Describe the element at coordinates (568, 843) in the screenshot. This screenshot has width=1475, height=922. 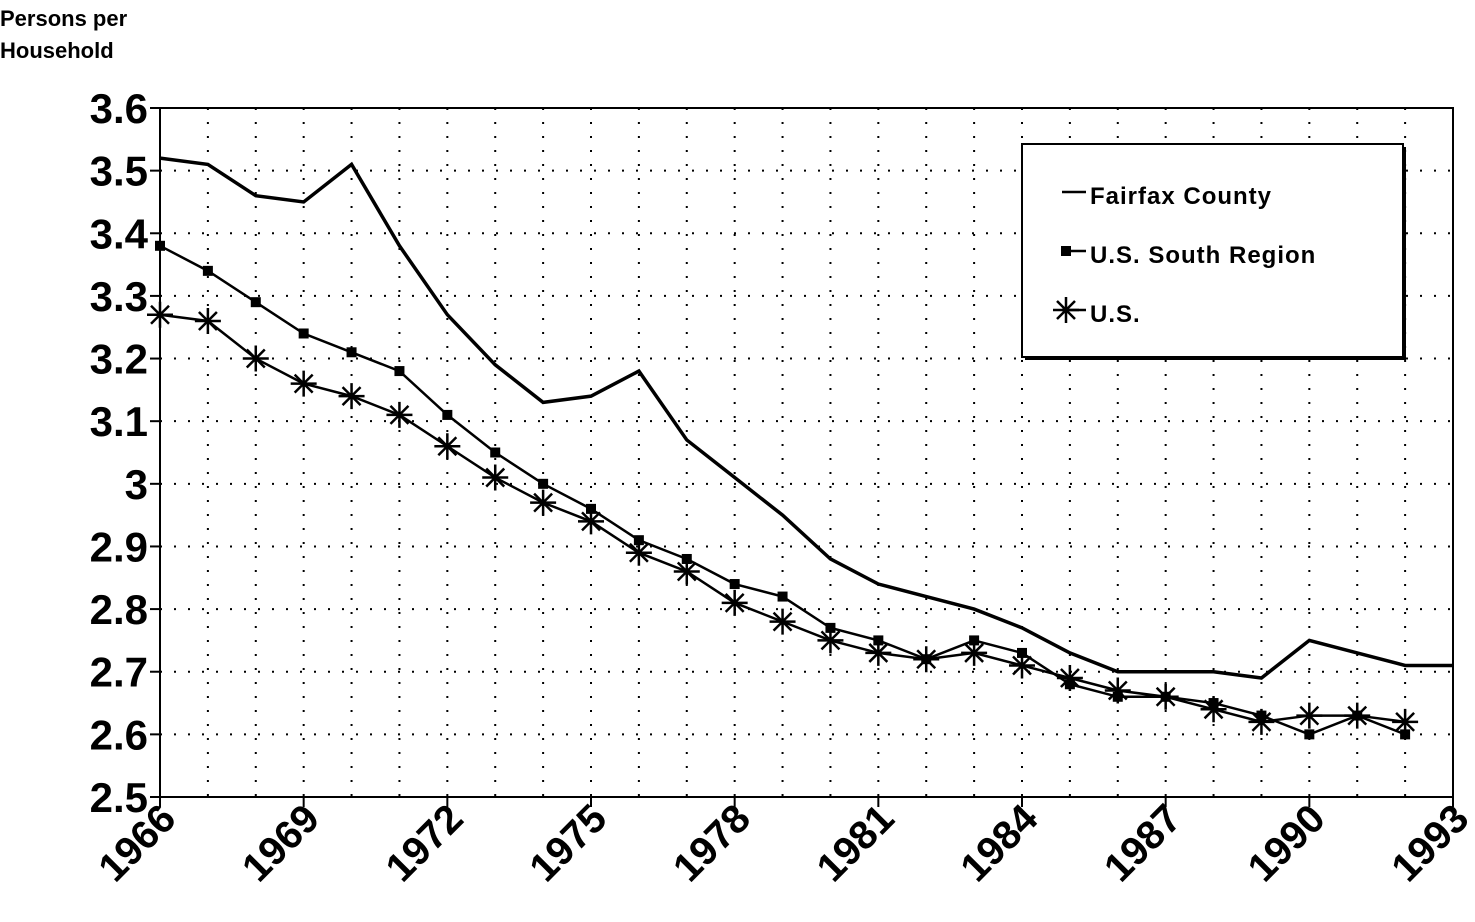
I see `x-tick-label: 1975` at that location.